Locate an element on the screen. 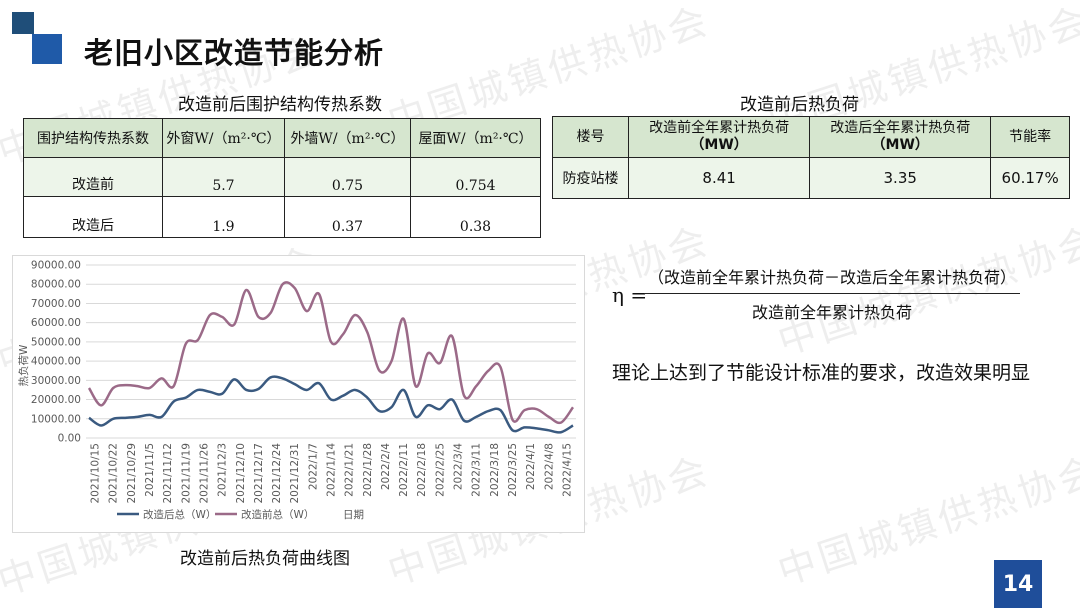 The image size is (1080, 608). table-row: 改造后 1.9 0.37 0.38 is located at coordinates (282, 217).